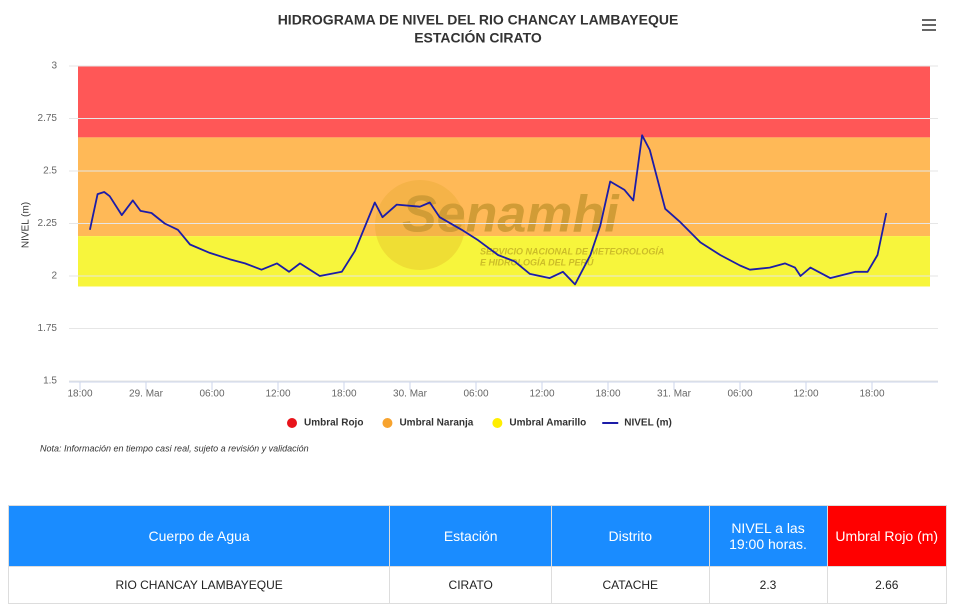 The image size is (972, 613). What do you see at coordinates (420, 225) in the screenshot?
I see `watermark-sun` at bounding box center [420, 225].